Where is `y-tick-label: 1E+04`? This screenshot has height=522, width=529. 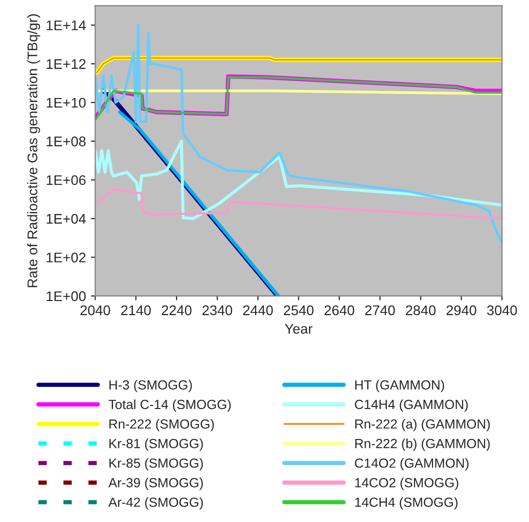
y-tick-label: 1E+04 is located at coordinates (66, 219).